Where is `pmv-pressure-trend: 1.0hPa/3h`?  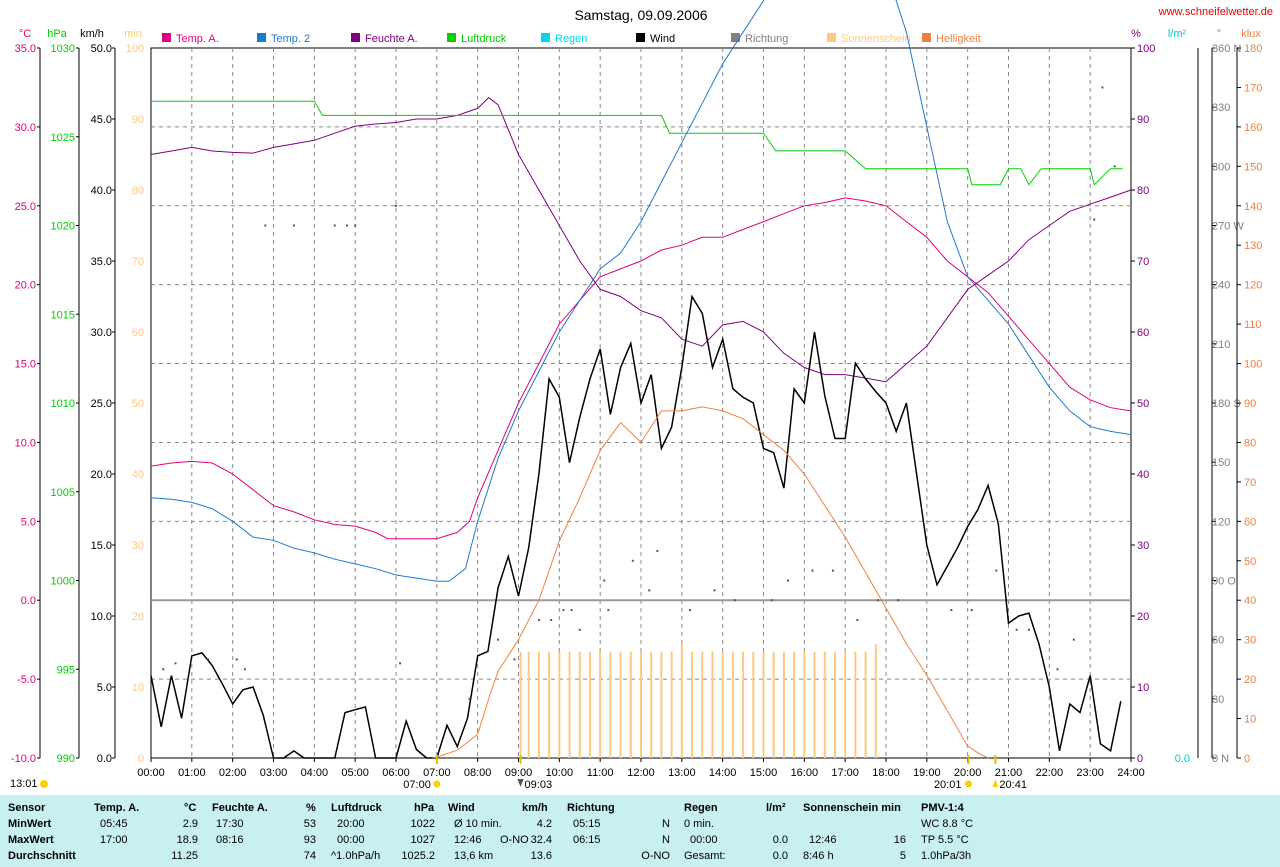 pmv-pressure-trend: 1.0hPa/3h is located at coordinates (946, 856).